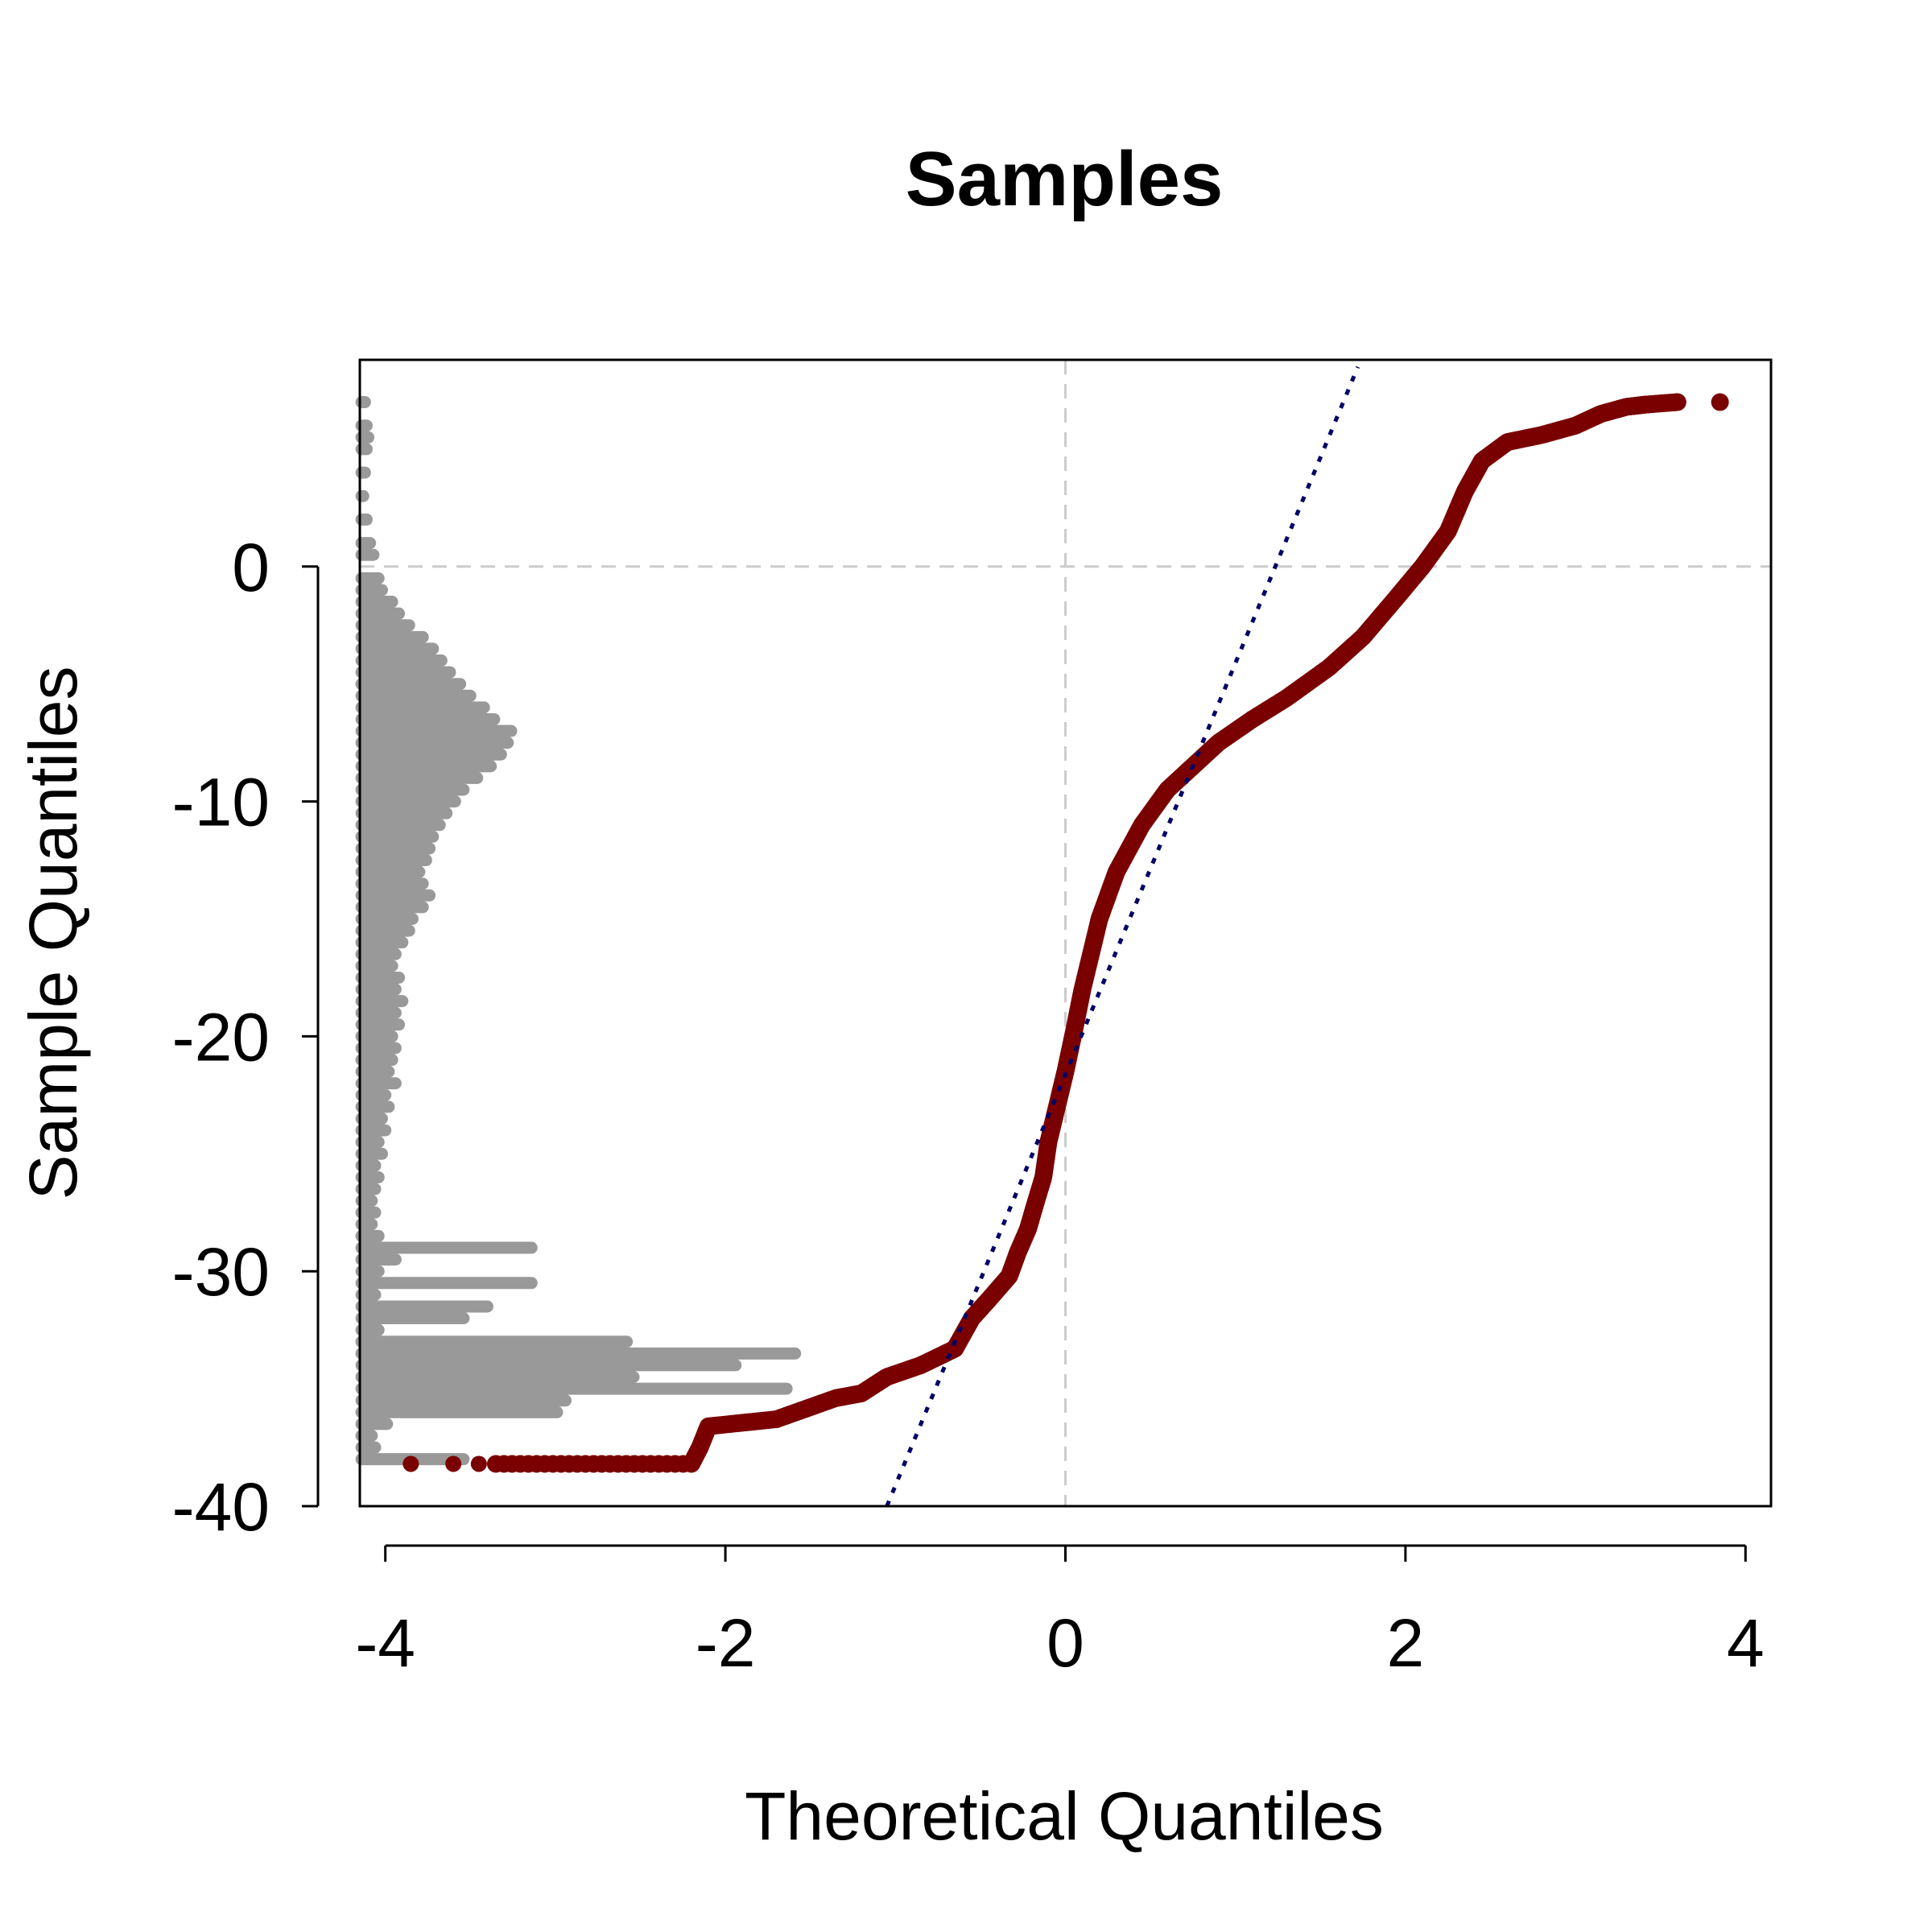  Describe the element at coordinates (221, 1037) in the screenshot. I see `y-tick-label: -20` at that location.